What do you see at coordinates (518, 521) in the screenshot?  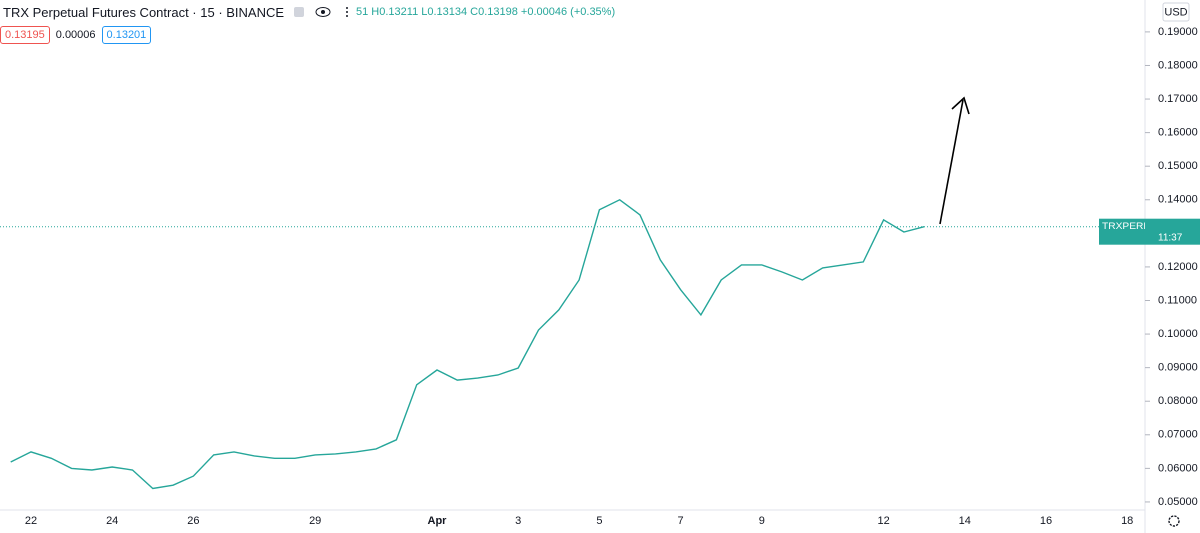 I see `x-tick-label: 3` at bounding box center [518, 521].